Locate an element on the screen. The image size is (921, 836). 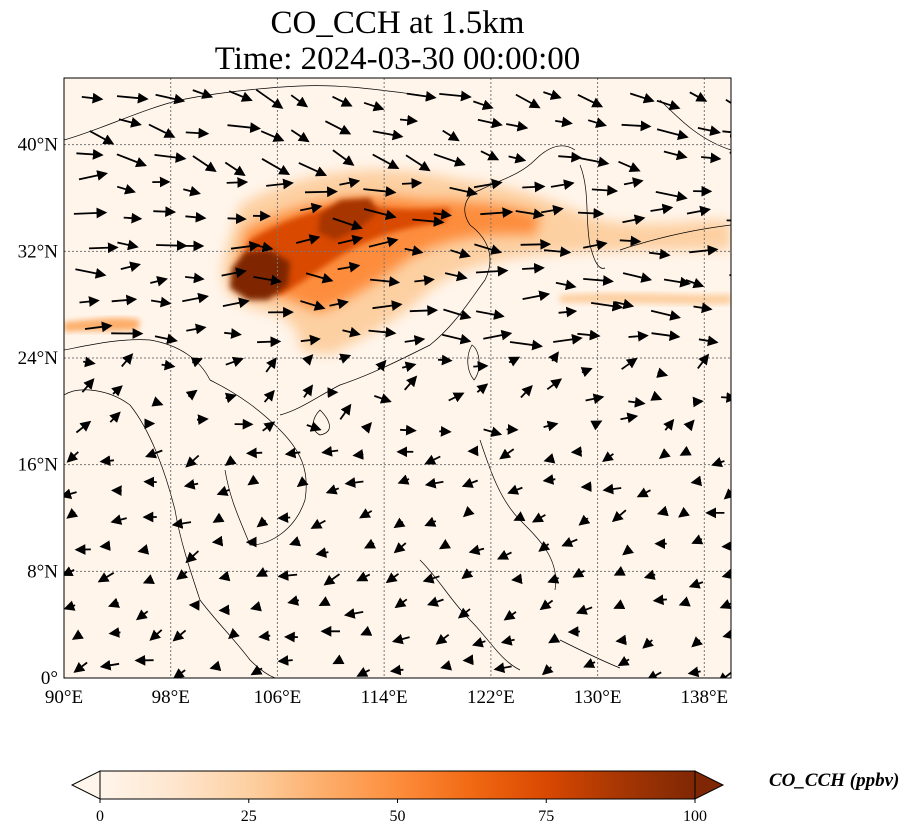
map-subtitle: Time: 2024-03-30 00:00:00 is located at coordinates (397, 59).